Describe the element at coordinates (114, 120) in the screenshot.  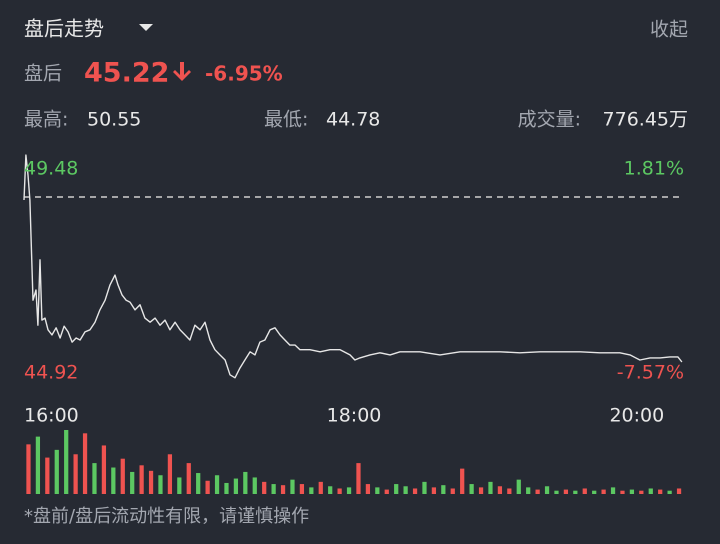
I see `high-value: 50.55` at that location.